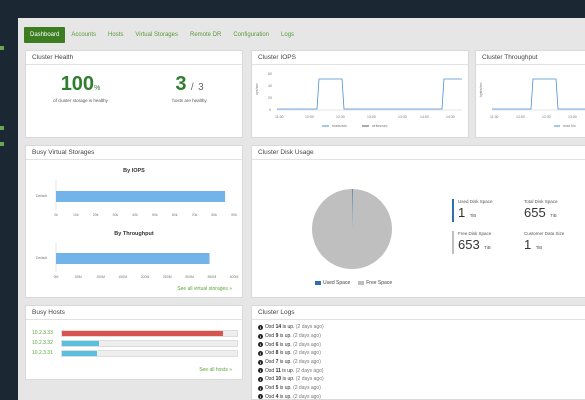 Image resolution: width=585 pixels, height=400 pixels. I want to click on x-tick-label: 0k, so click(56, 215).